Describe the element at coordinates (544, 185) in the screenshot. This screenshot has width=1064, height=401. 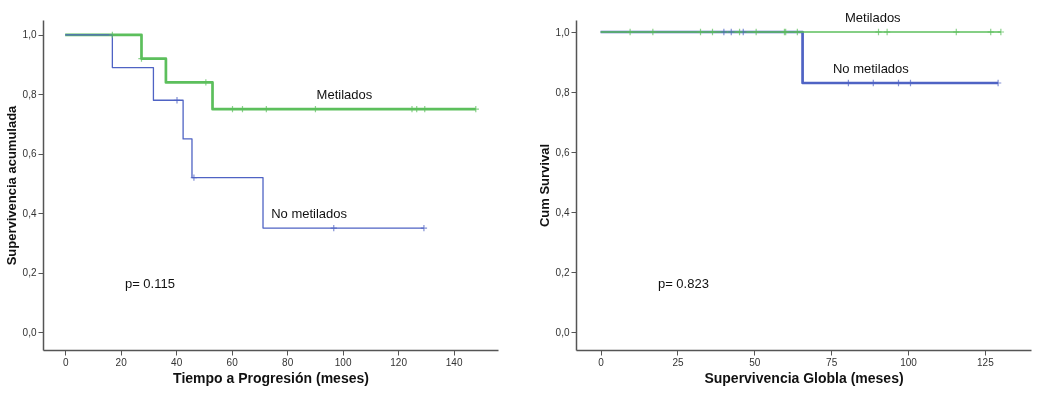
I see `y-axis-title: Cum Survival` at that location.